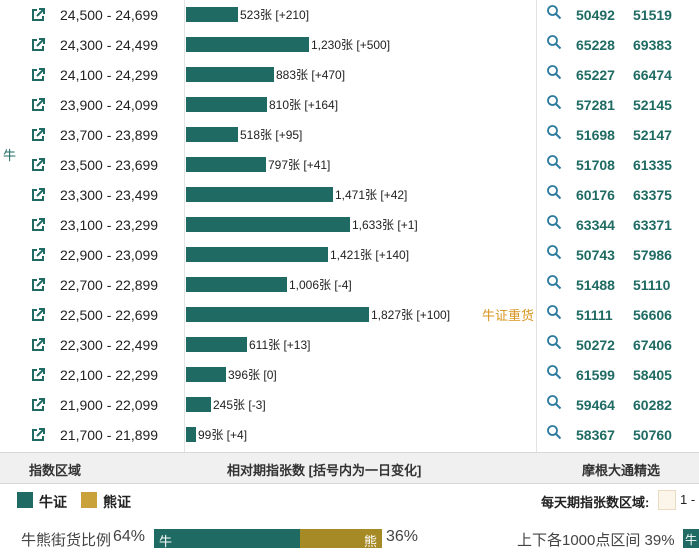  Describe the element at coordinates (109, 255) in the screenshot. I see `index-range: 22,900 - 23,099` at that location.